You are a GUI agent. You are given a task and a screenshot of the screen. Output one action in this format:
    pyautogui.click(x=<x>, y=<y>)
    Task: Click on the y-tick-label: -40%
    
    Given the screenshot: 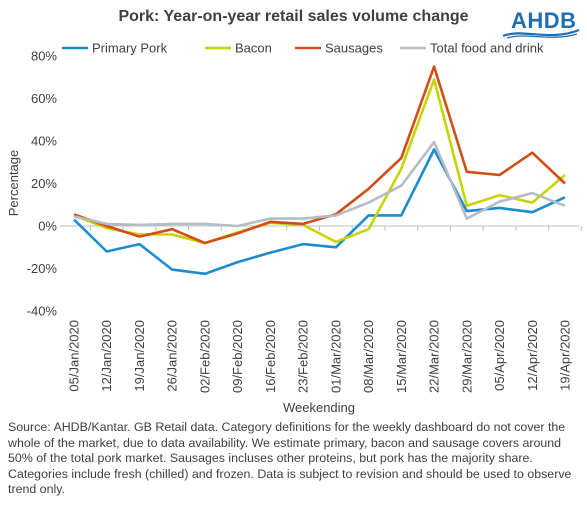 What is the action you would take?
    pyautogui.click(x=42, y=311)
    